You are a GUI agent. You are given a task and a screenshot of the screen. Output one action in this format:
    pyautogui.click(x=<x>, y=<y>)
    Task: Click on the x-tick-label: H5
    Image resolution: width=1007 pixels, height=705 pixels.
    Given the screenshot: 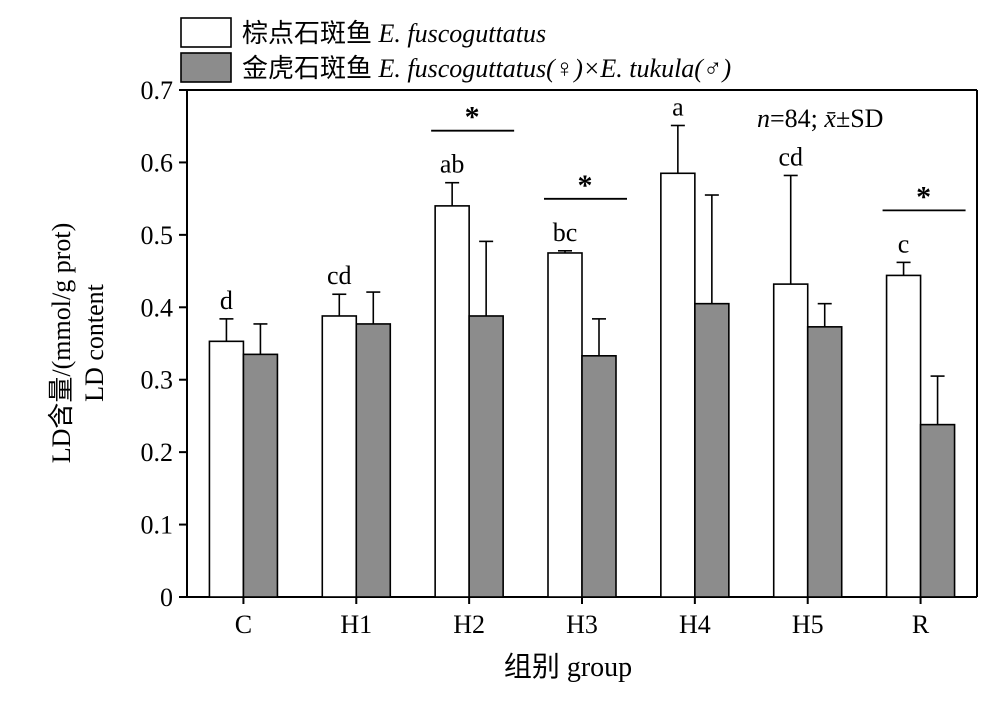 What is the action you would take?
    pyautogui.click(x=808, y=624)
    